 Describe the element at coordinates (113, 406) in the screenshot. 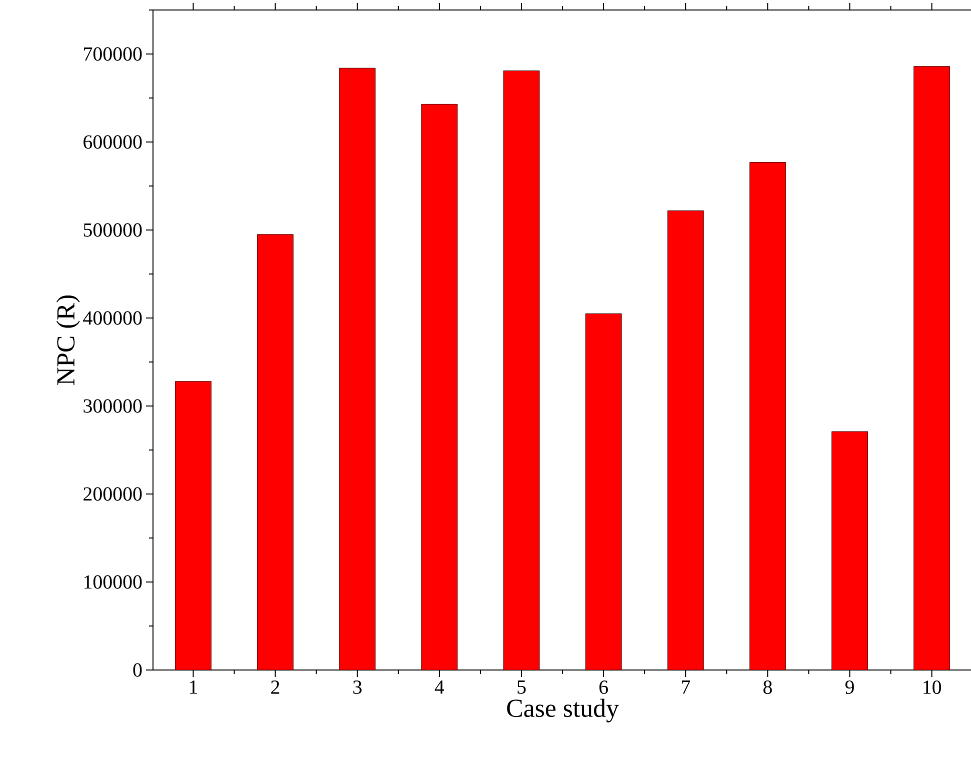

I see `y-tick-label: 300000` at that location.